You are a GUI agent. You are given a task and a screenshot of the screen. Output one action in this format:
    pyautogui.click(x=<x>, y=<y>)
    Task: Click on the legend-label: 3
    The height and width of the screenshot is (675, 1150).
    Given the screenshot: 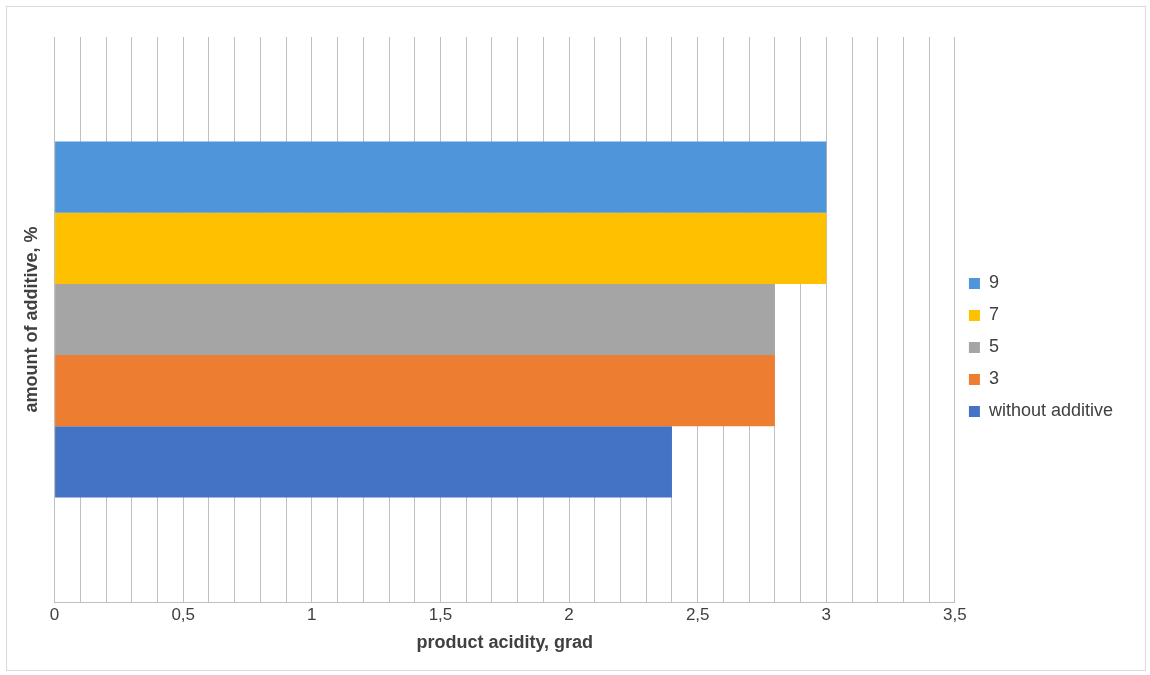 What is the action you would take?
    pyautogui.click(x=993, y=378)
    